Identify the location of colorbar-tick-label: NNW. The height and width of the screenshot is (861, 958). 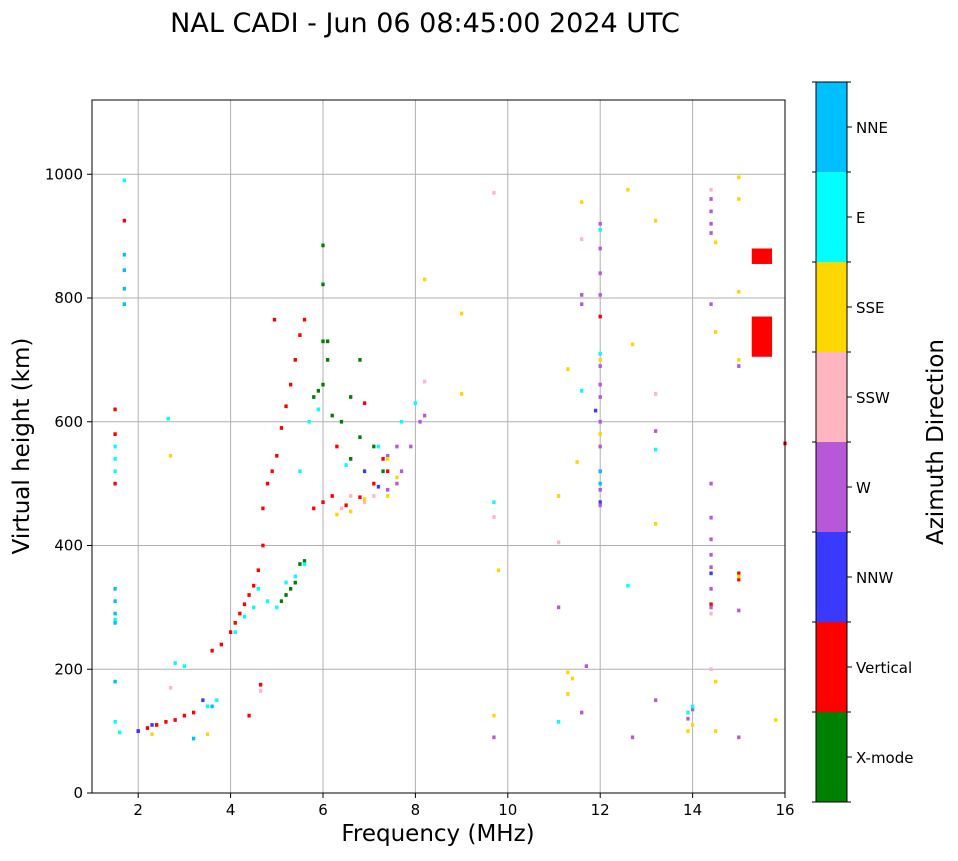
(874, 578).